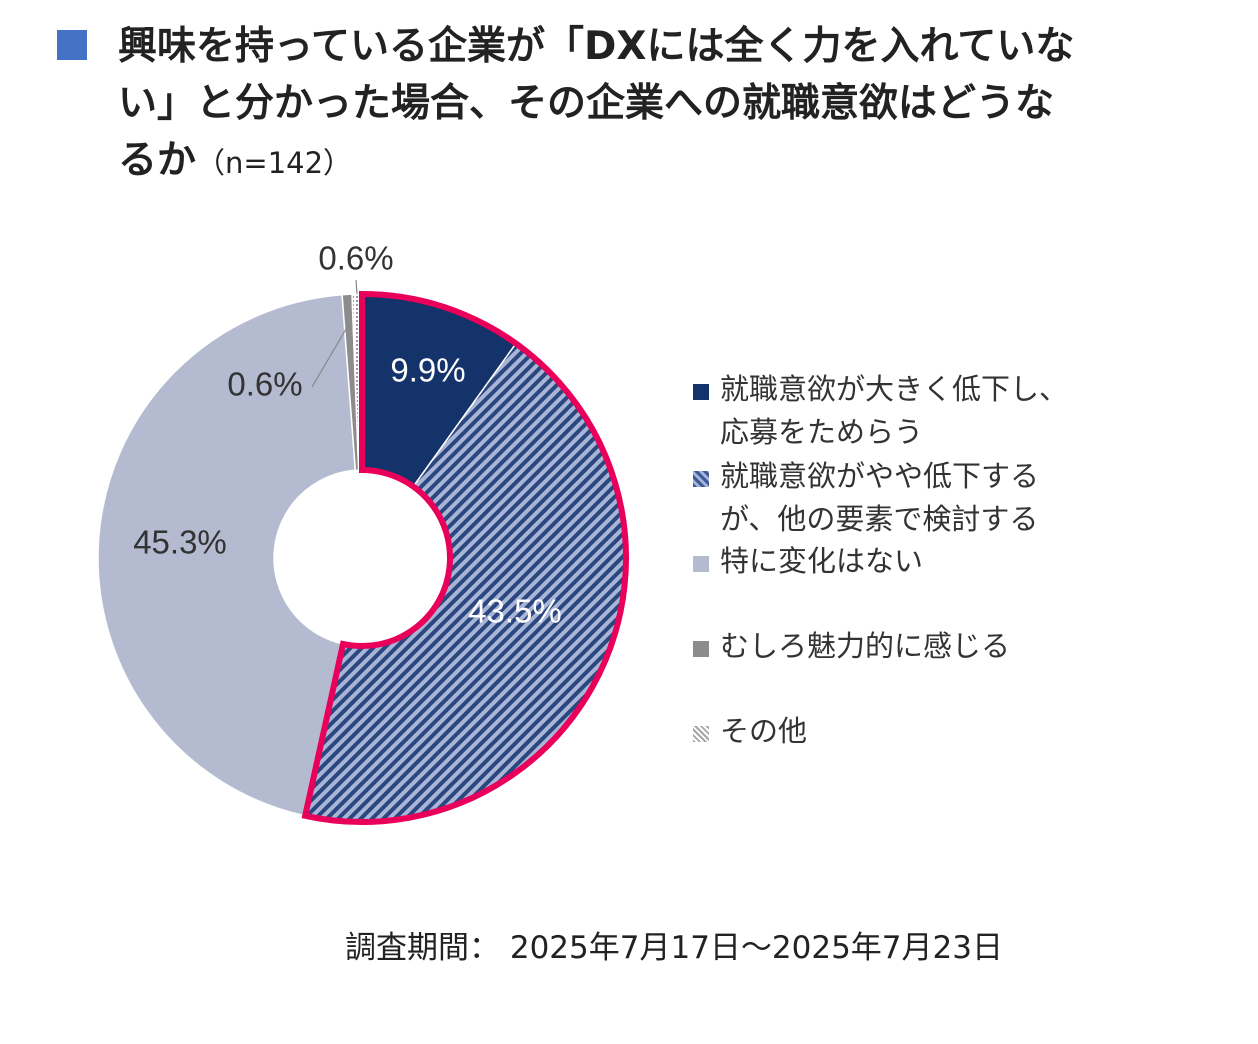 This screenshot has width=1258, height=1044. What do you see at coordinates (465, 557) in the screenshot?
I see `highlight-outline` at bounding box center [465, 557].